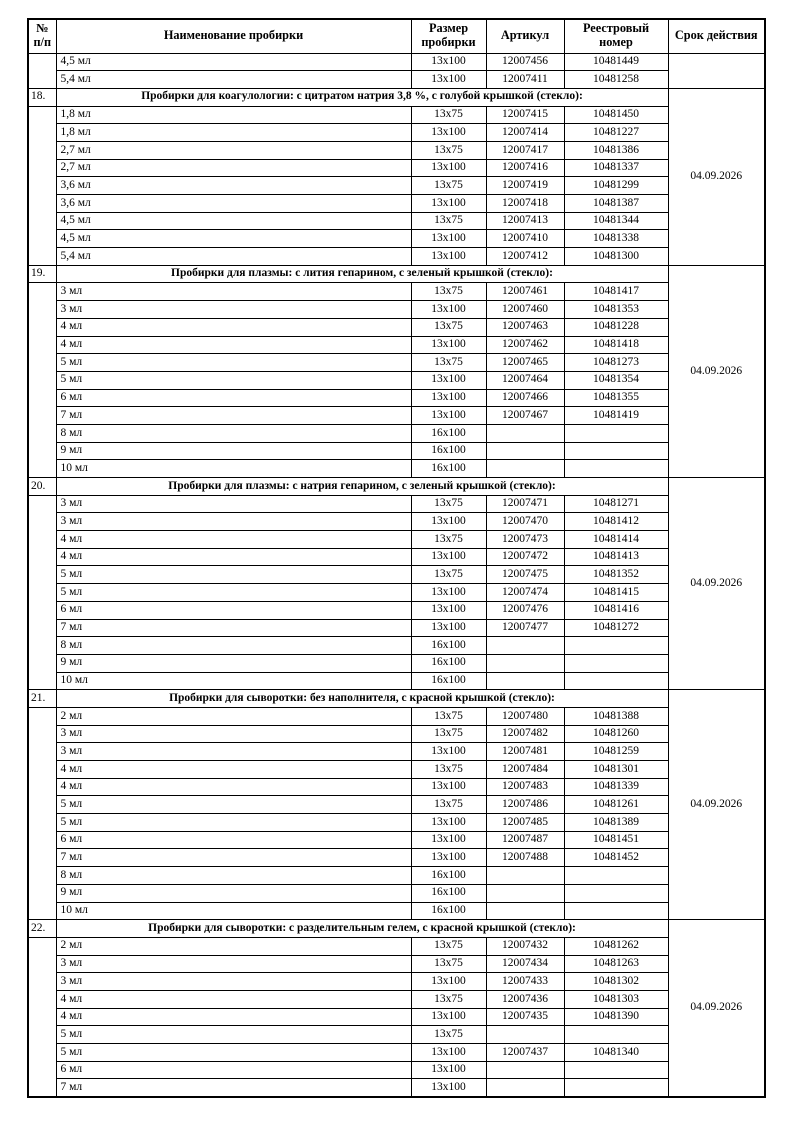 The image size is (800, 1131). What do you see at coordinates (233, 239) in the screenshot?
I see `cell-volume: 4,5 мл` at bounding box center [233, 239].